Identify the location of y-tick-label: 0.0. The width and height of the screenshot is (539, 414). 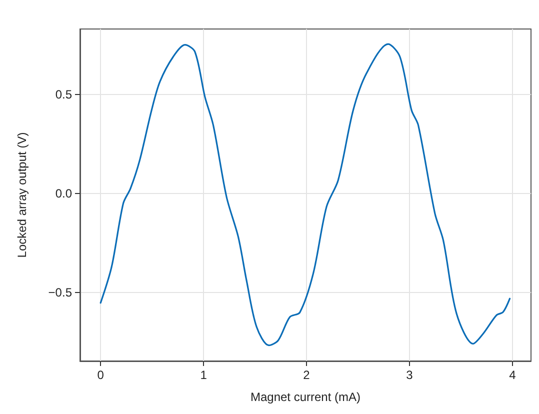
(63, 193).